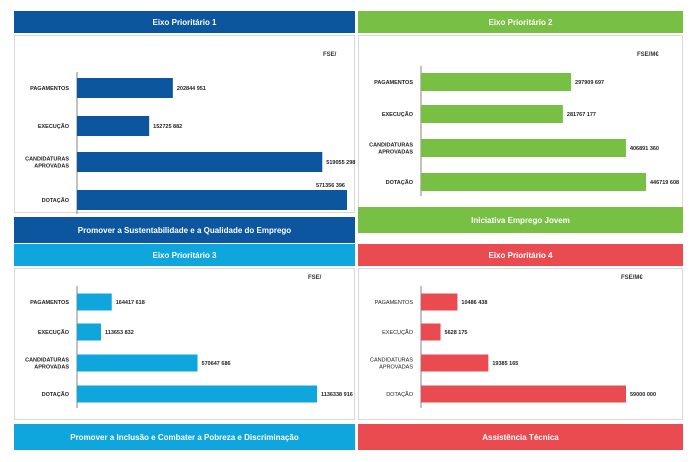 The height and width of the screenshot is (462, 694). Describe the element at coordinates (167, 127) in the screenshot. I see `value-label: 152725 882` at that location.